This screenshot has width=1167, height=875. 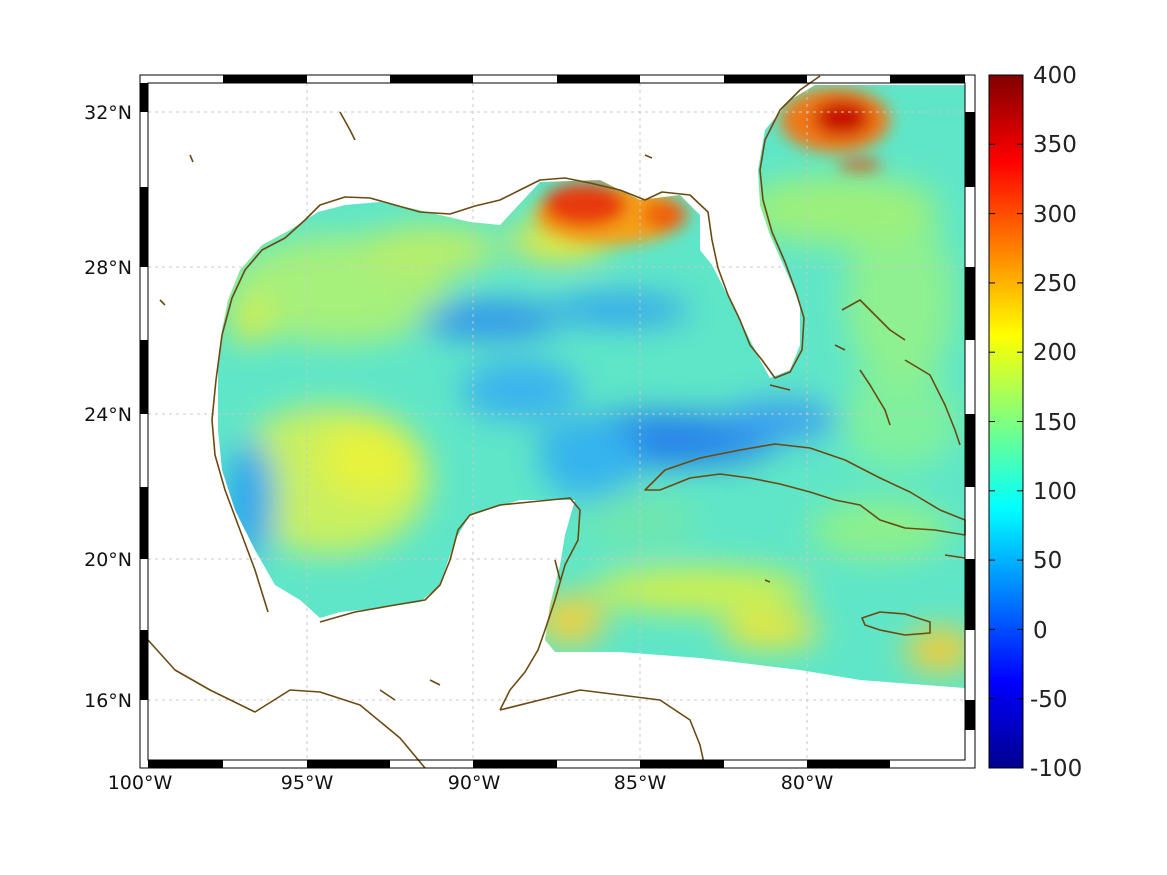 I want to click on x-tick-label: 90°W, so click(x=474, y=783).